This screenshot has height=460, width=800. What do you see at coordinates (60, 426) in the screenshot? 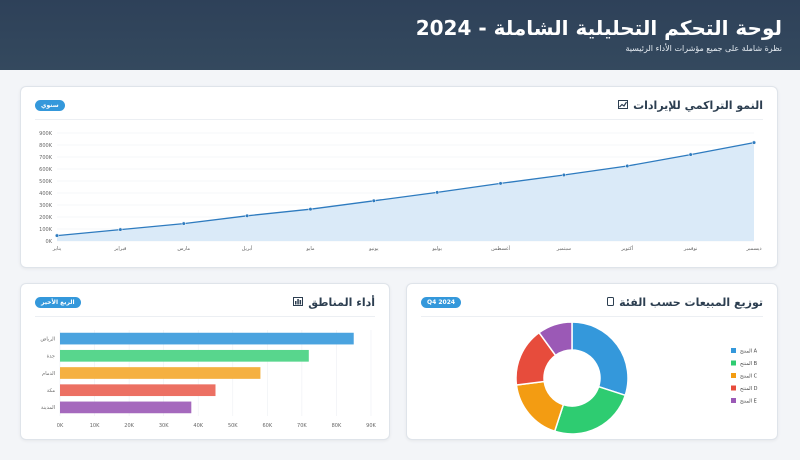
I see `x-tick-label: 0K` at bounding box center [60, 426].